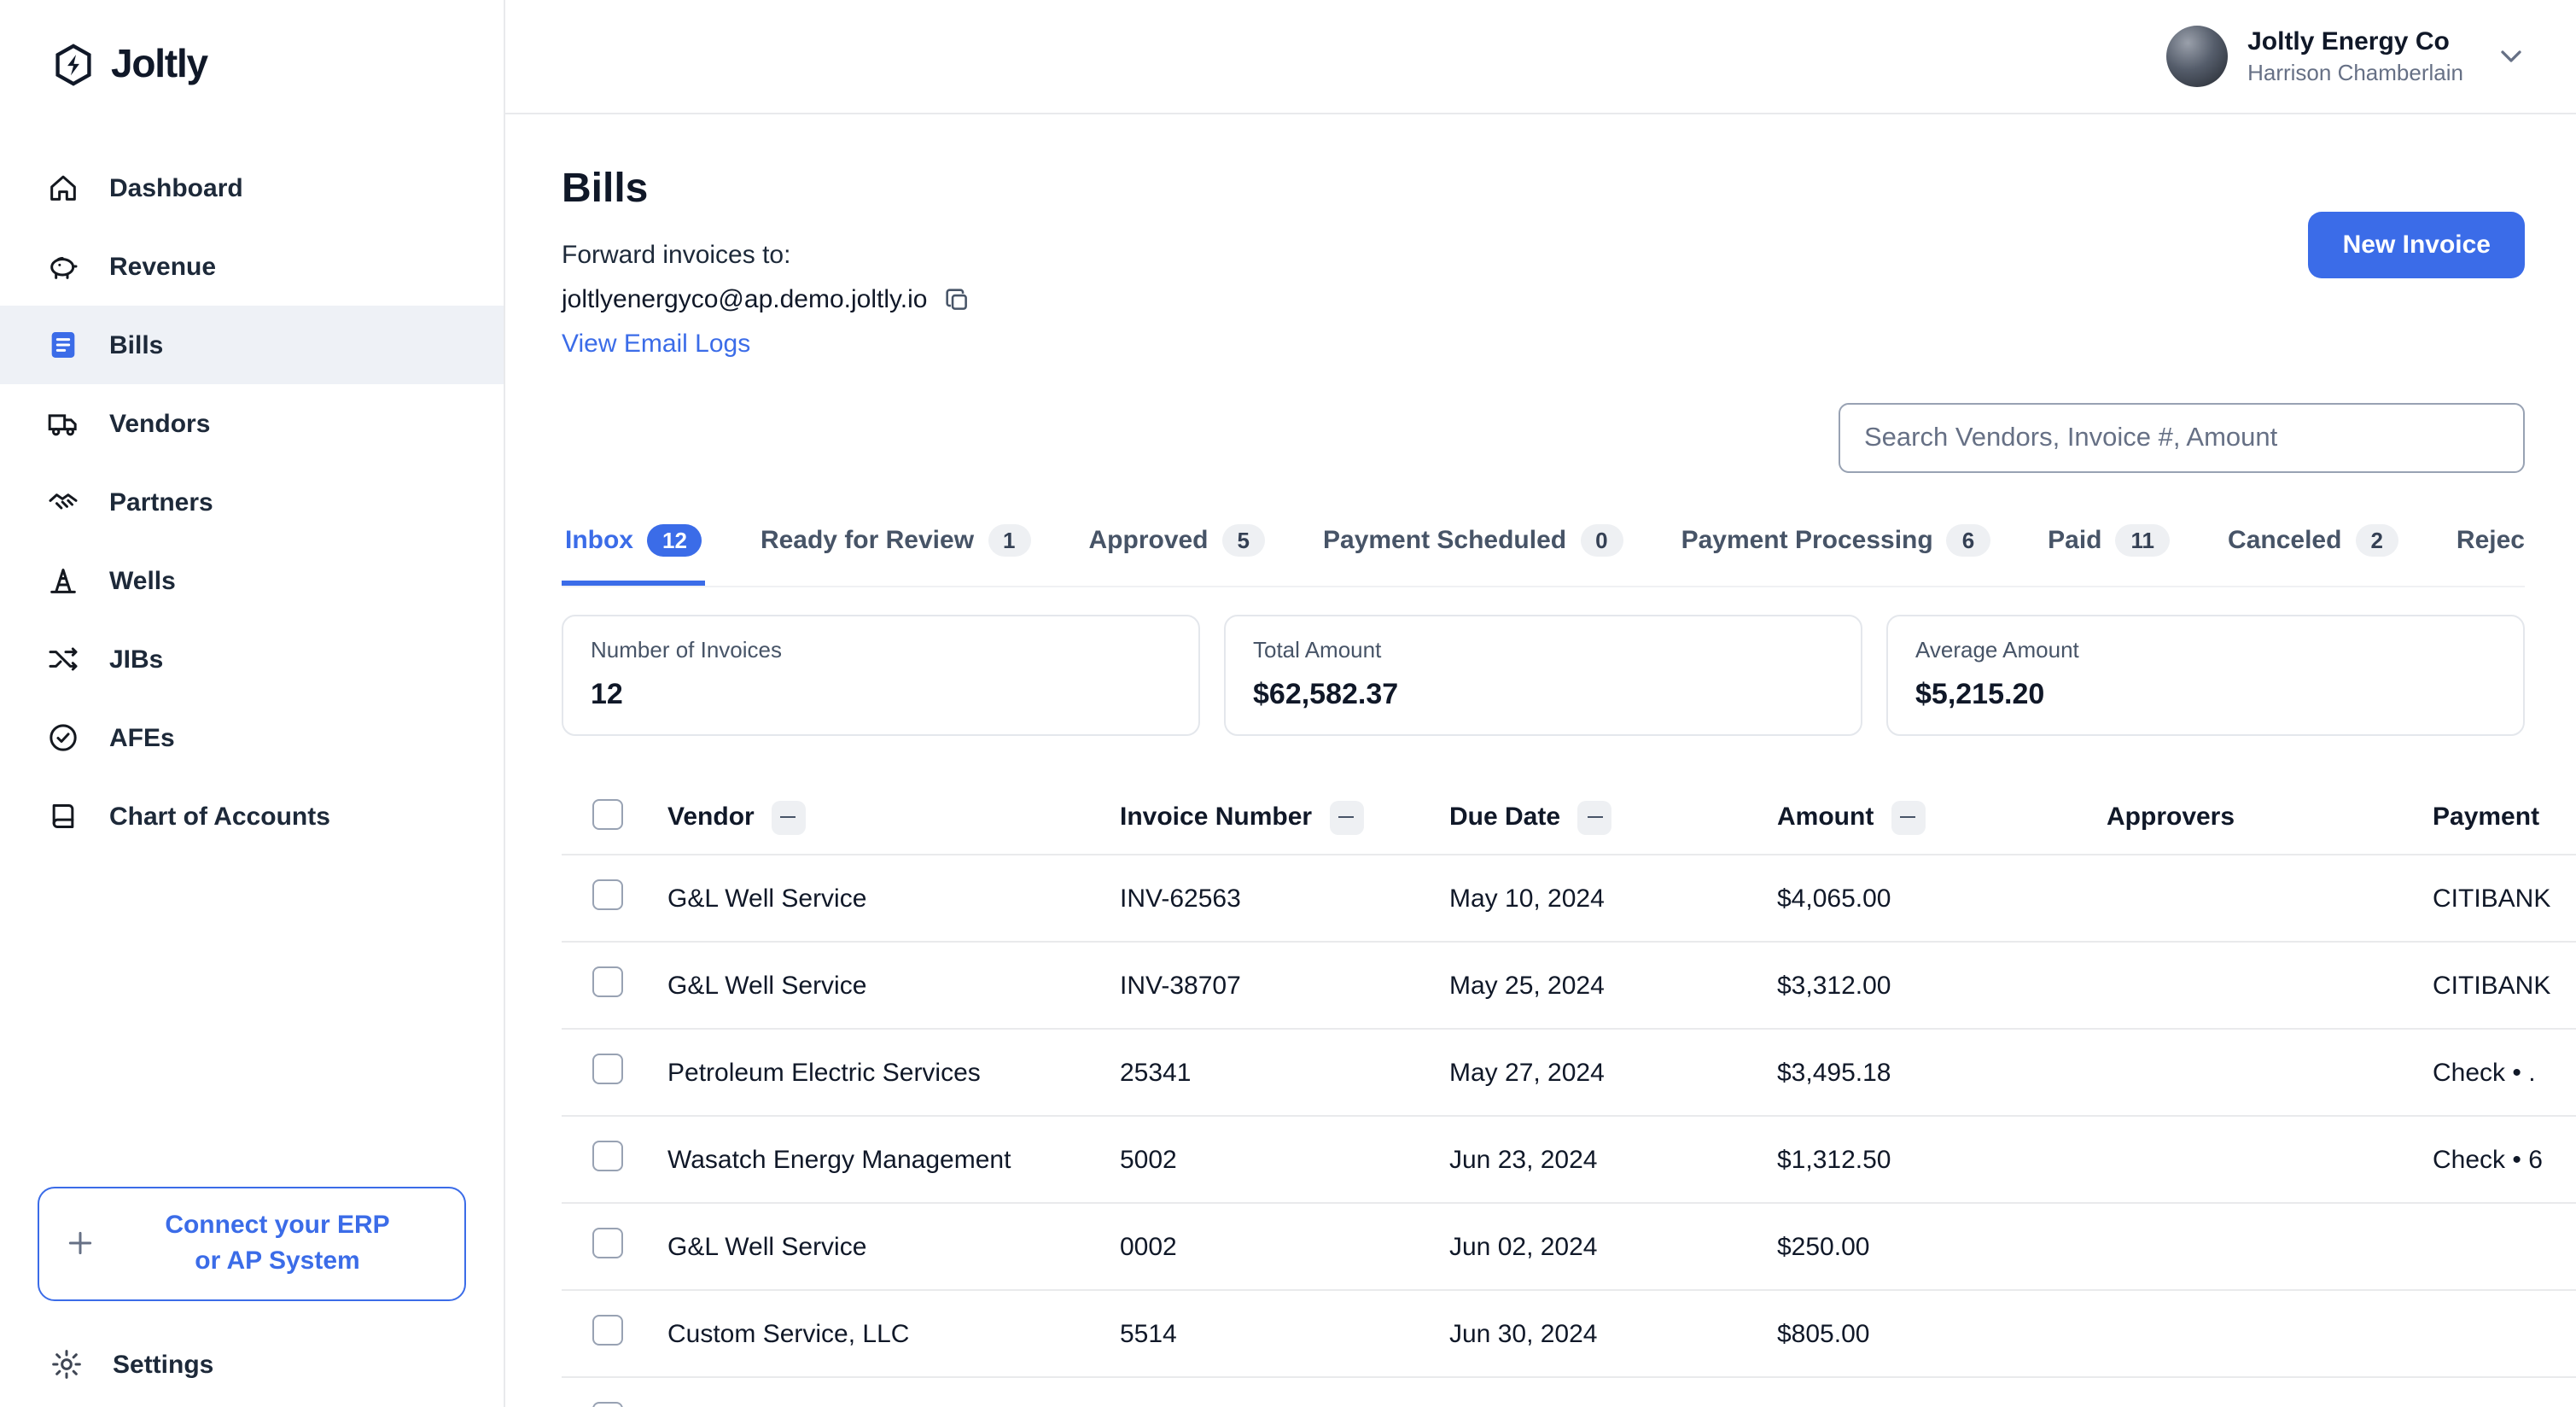  What do you see at coordinates (1523, 1246) in the screenshot?
I see `due-date-cell: Jun 02, 2024` at bounding box center [1523, 1246].